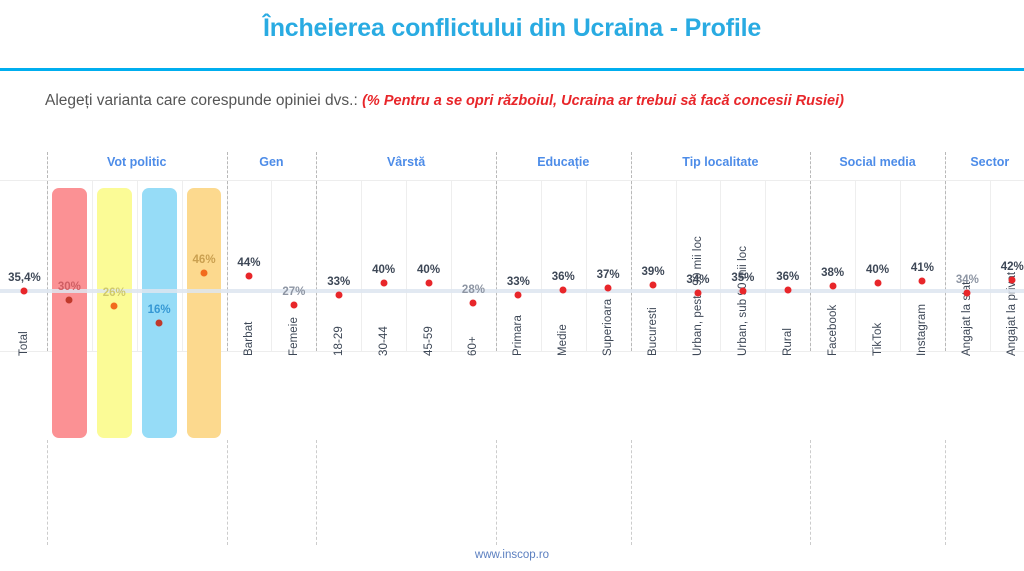 Image resolution: width=1024 pixels, height=571 pixels. I want to click on value-label-18-29: 33%, so click(339, 281).